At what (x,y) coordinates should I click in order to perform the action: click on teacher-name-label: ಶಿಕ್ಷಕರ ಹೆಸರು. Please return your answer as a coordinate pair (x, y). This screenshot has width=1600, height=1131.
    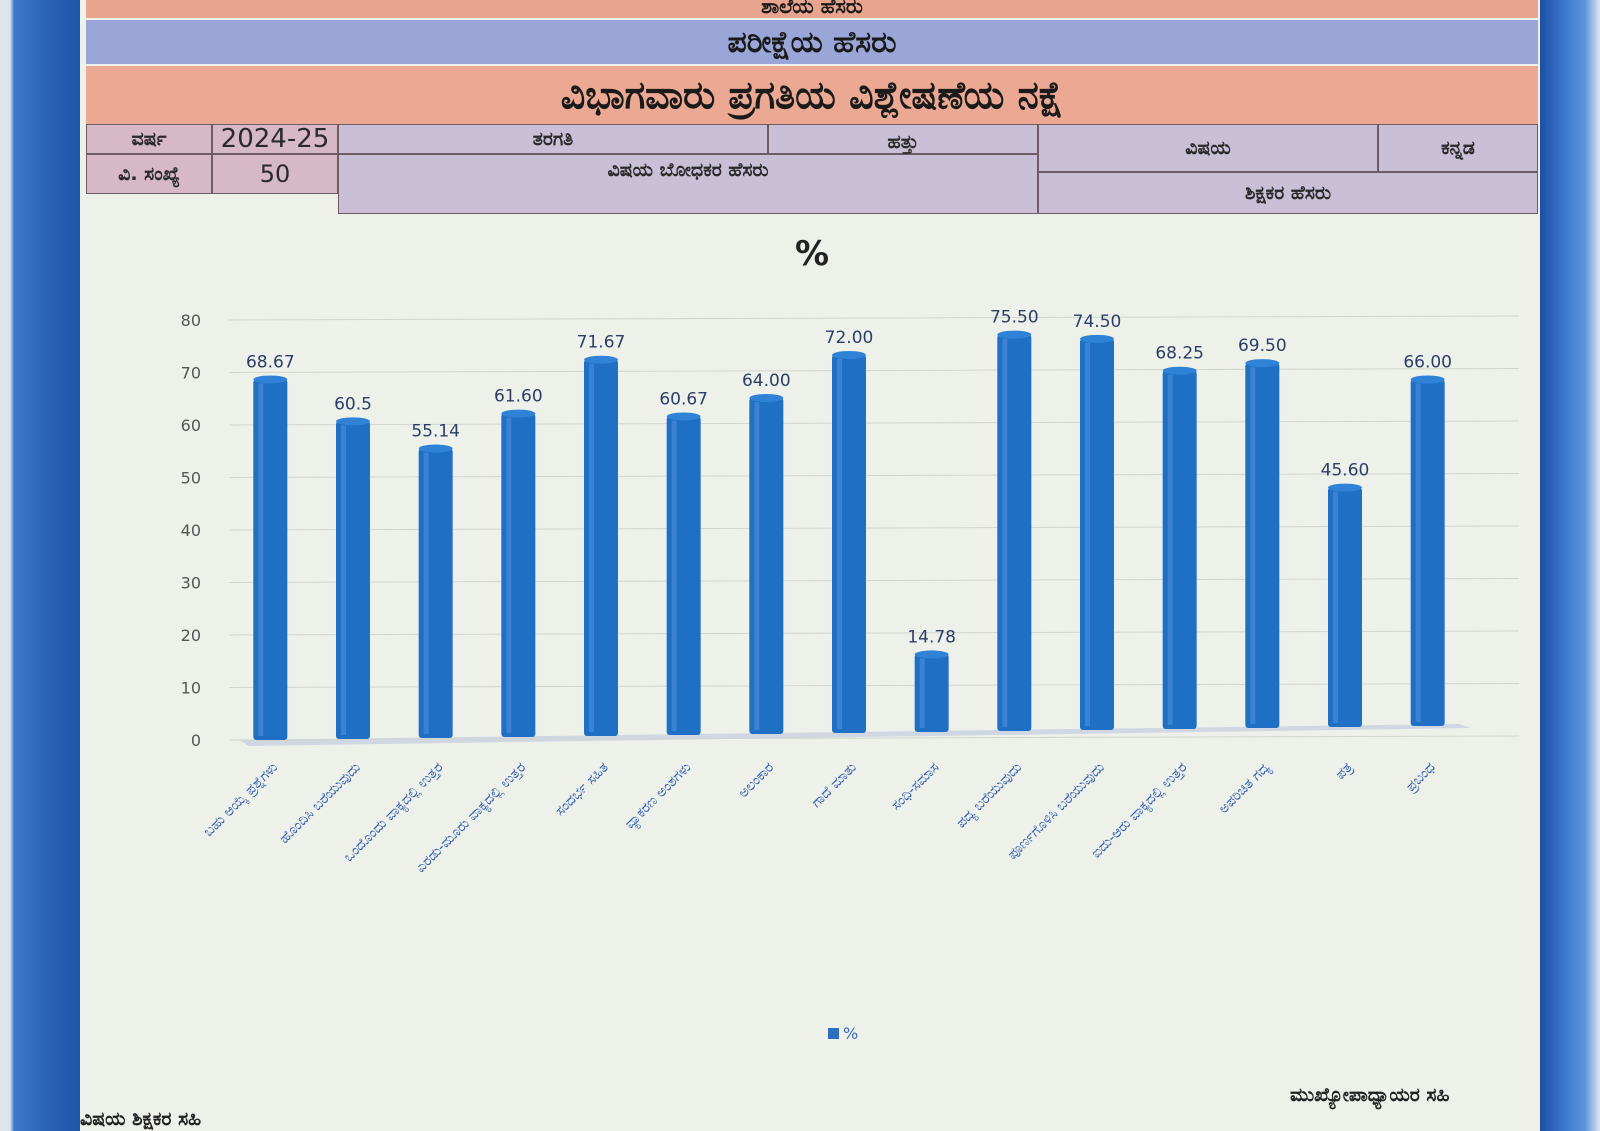
    Looking at the image, I should click on (1288, 193).